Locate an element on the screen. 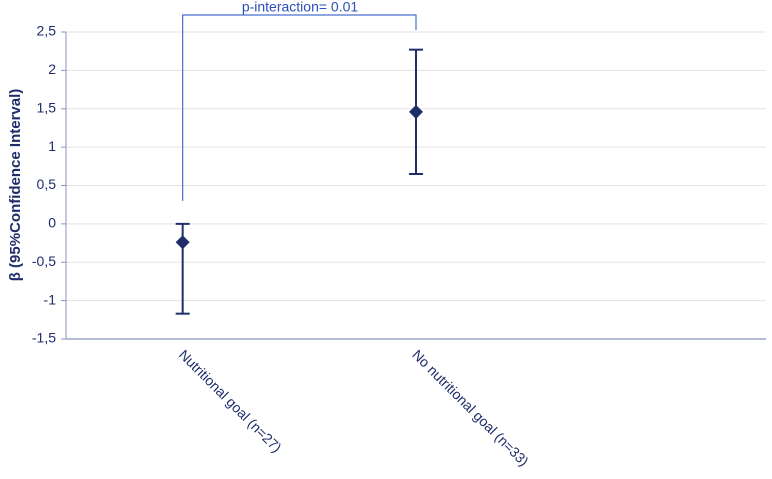  y-tick-label: 0,5 is located at coordinates (47, 184).